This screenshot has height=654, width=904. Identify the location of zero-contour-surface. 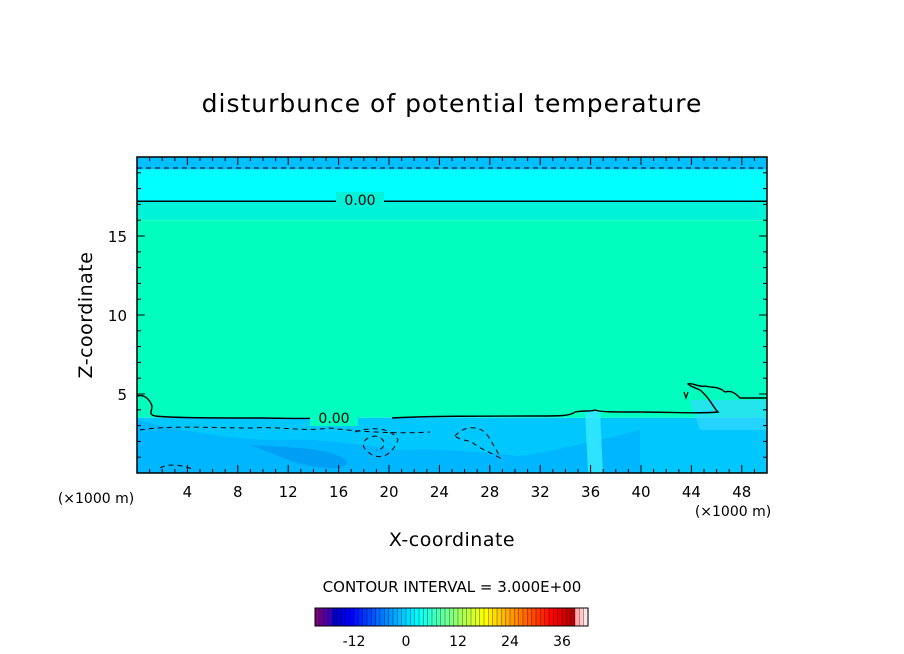
(452, 401).